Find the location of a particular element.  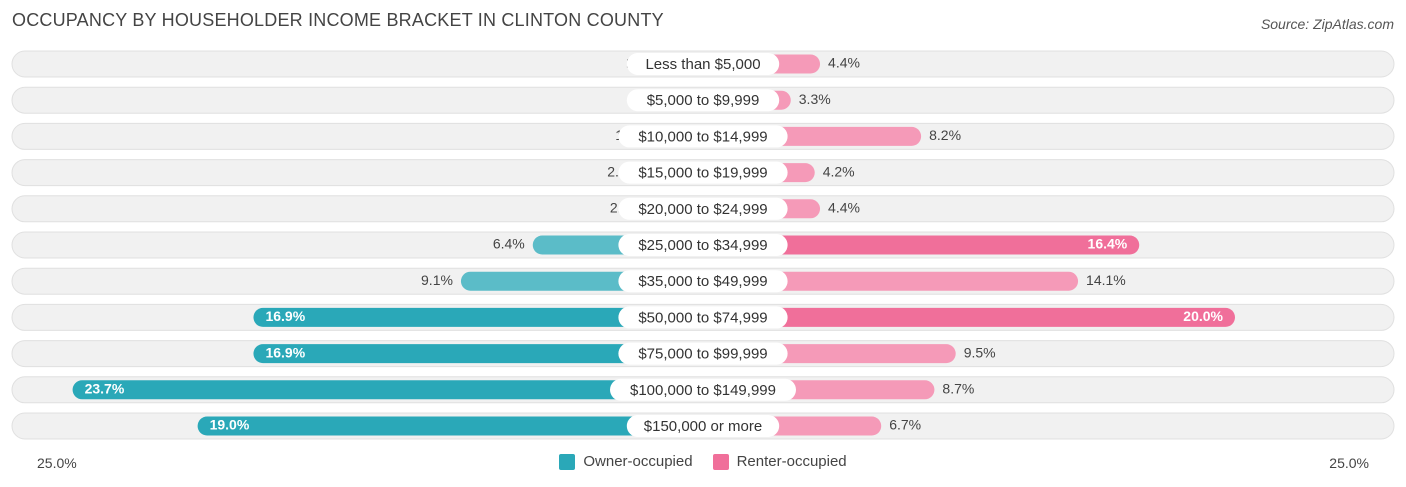

renter-value-label: 20.0% is located at coordinates (1203, 316).